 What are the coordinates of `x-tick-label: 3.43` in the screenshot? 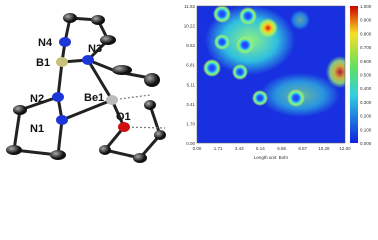 It's located at (239, 148).